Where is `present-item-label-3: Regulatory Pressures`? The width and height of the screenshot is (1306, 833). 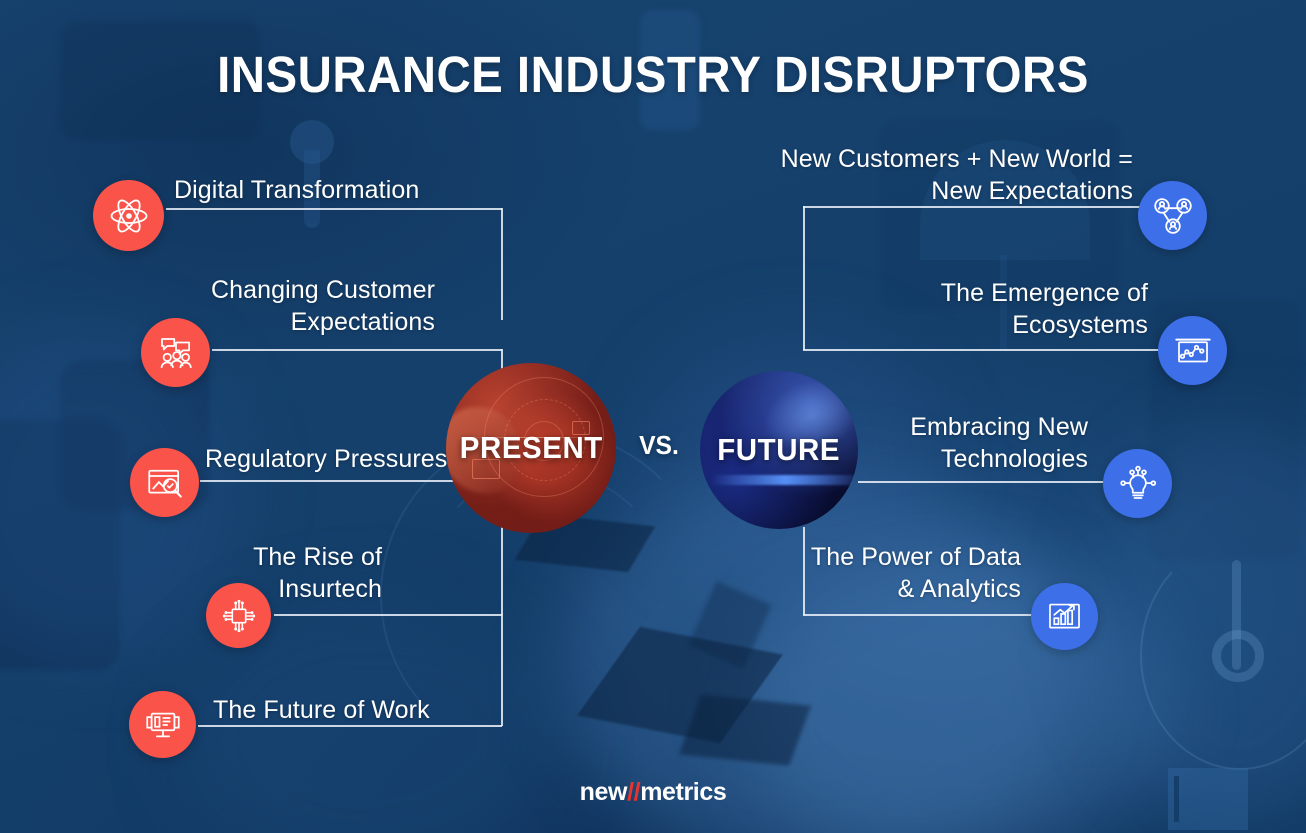 present-item-label-3: Regulatory Pressures is located at coordinates (326, 459).